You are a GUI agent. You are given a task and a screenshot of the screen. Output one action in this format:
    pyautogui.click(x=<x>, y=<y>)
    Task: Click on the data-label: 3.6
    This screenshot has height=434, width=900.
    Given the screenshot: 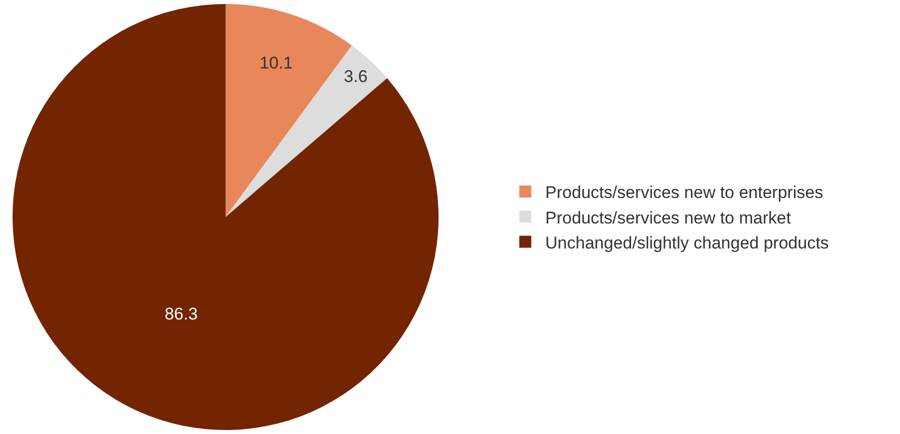 What is the action you would take?
    pyautogui.click(x=356, y=76)
    